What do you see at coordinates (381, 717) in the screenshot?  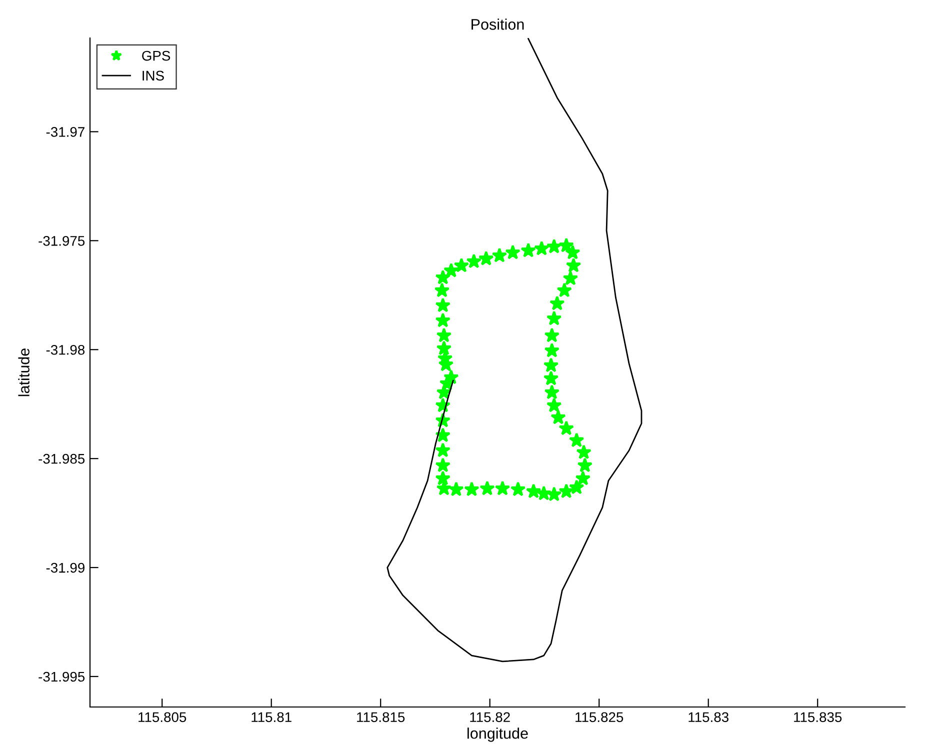 I see `x-tick-label: 115.815` at bounding box center [381, 717].